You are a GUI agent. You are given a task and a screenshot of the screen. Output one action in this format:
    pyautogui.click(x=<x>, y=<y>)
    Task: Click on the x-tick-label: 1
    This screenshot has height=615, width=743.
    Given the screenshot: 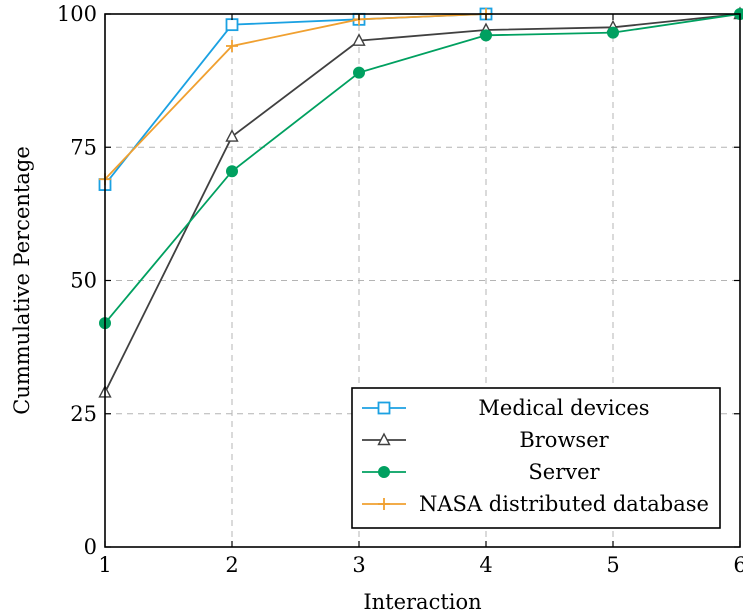 What is the action you would take?
    pyautogui.click(x=104, y=565)
    